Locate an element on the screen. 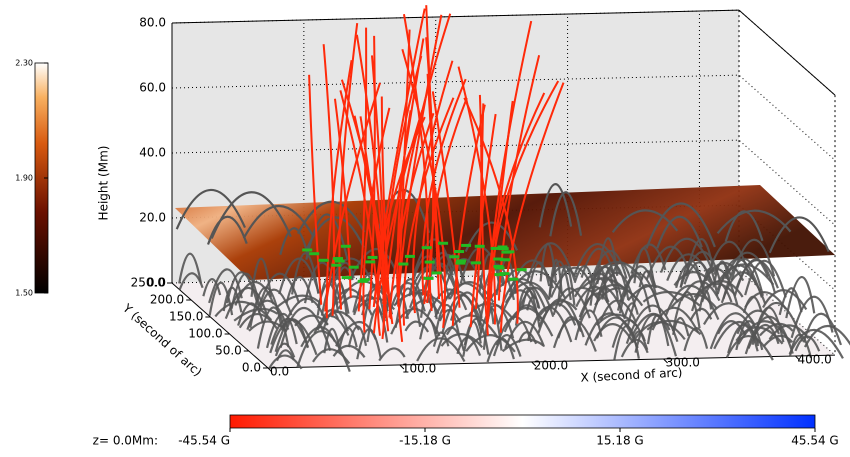 This screenshot has width=850, height=457. x-tick-label: 400.0 is located at coordinates (814, 360).